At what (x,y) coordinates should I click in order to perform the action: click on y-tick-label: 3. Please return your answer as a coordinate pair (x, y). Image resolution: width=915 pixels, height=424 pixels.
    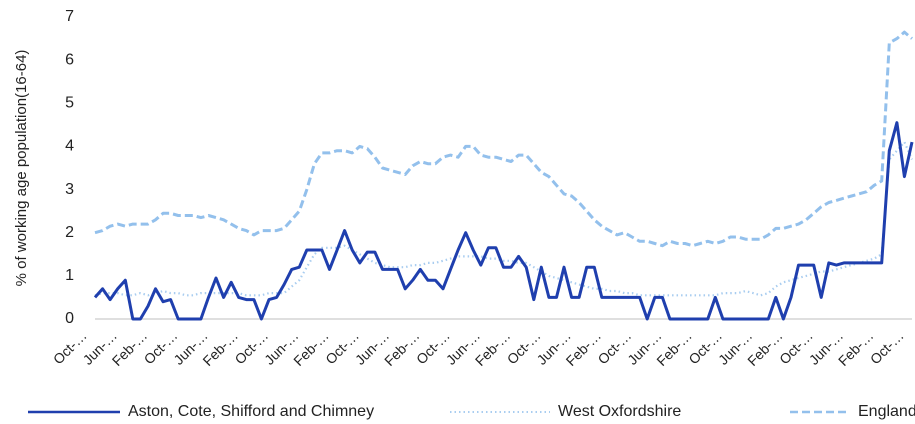
    Looking at the image, I should click on (69, 189).